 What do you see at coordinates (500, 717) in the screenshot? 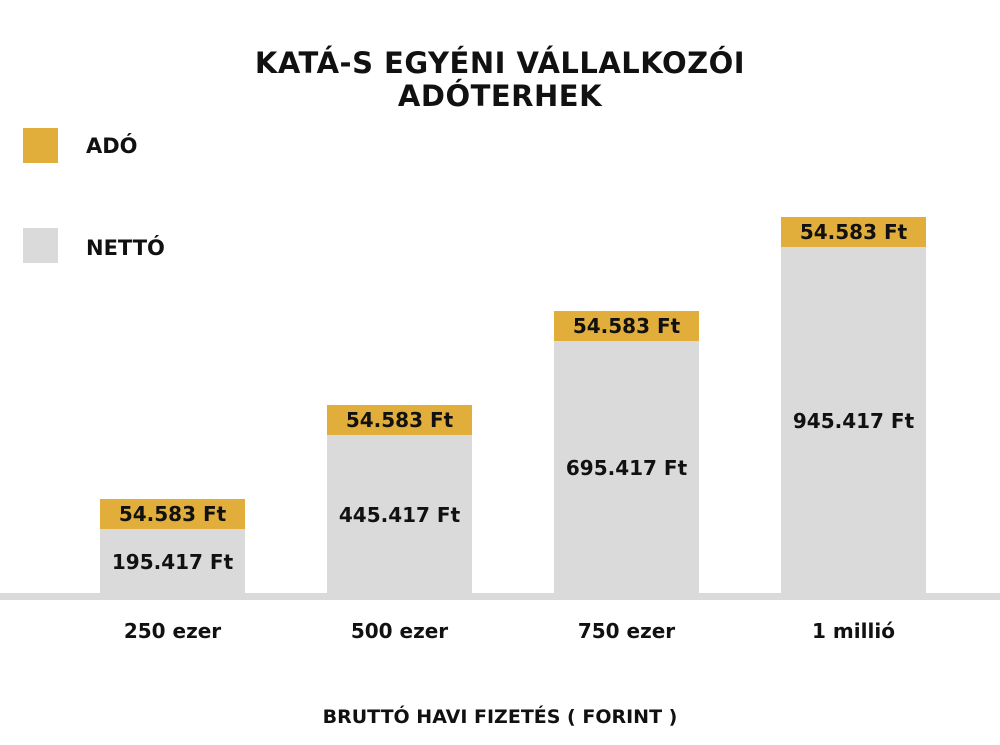
I see `x-axis-title: BRUTTÓ HAVI FIZETÉS ( FORINT )` at bounding box center [500, 717].